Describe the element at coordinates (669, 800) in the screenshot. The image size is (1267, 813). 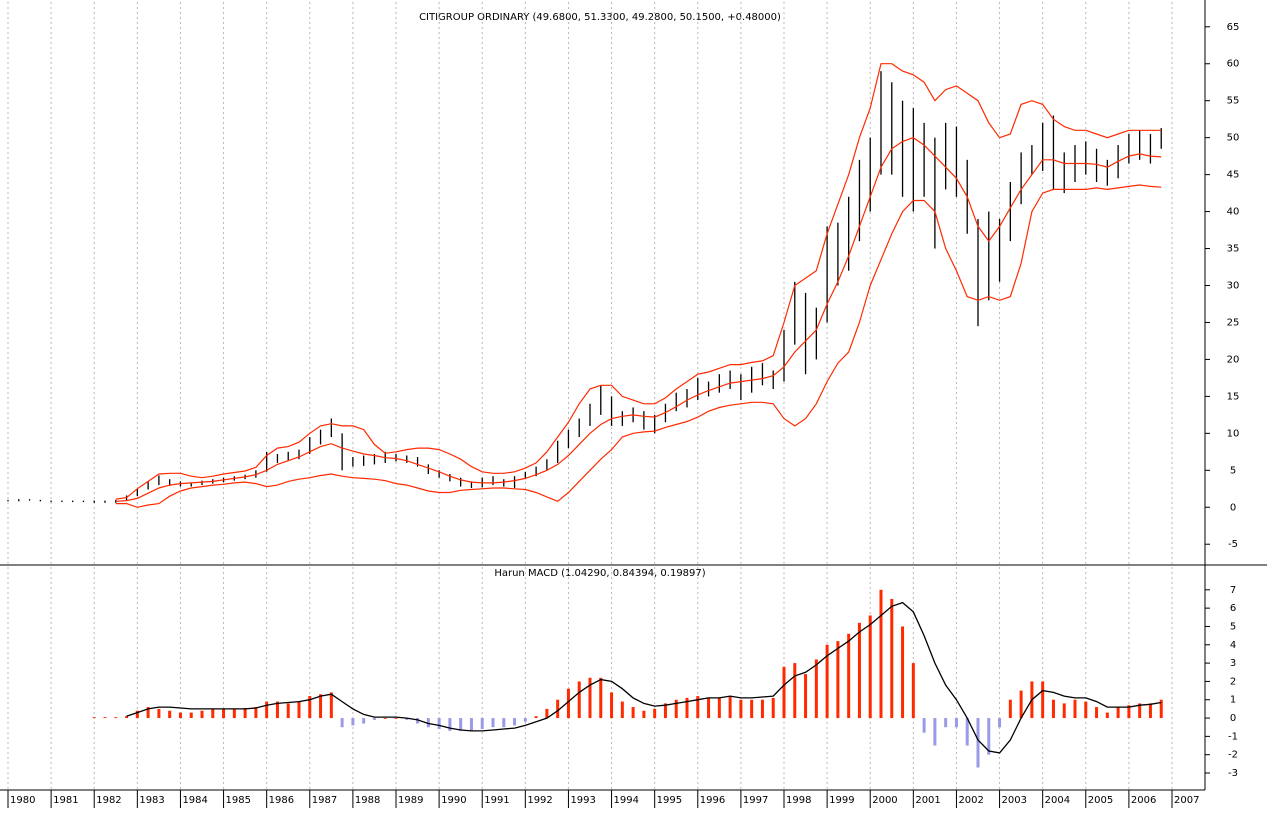
I see `x-tick-label: 1995` at that location.